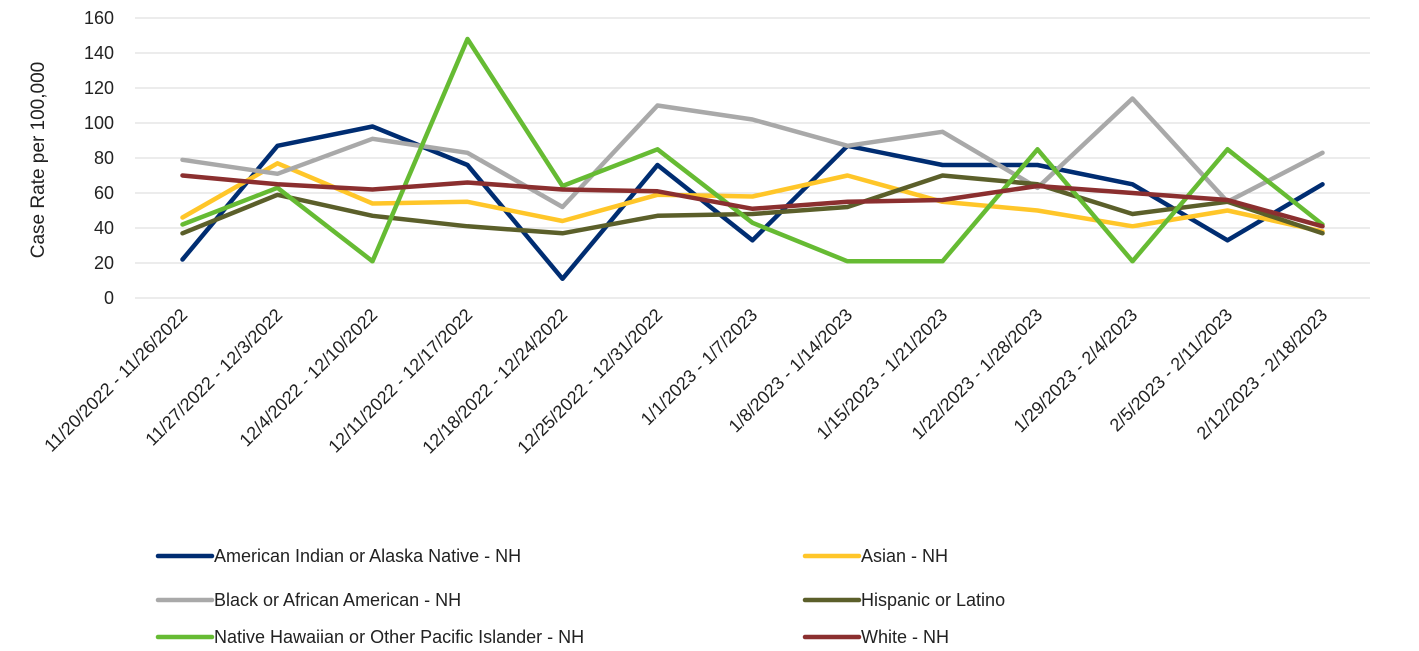  Describe the element at coordinates (104, 193) in the screenshot. I see `y-tick-label: 60` at that location.